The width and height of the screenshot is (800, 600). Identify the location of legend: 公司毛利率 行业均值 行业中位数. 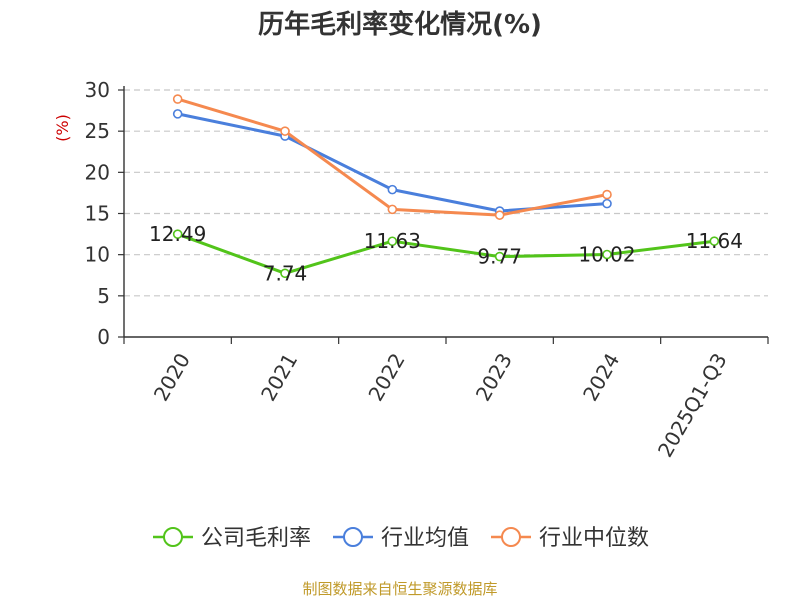
(401, 538).